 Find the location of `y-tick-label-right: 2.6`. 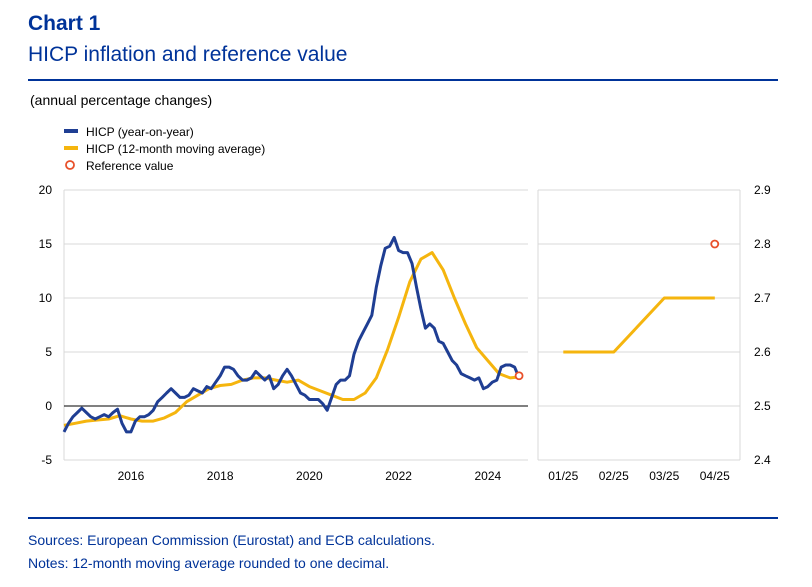

y-tick-label-right: 2.6 is located at coordinates (762, 352).